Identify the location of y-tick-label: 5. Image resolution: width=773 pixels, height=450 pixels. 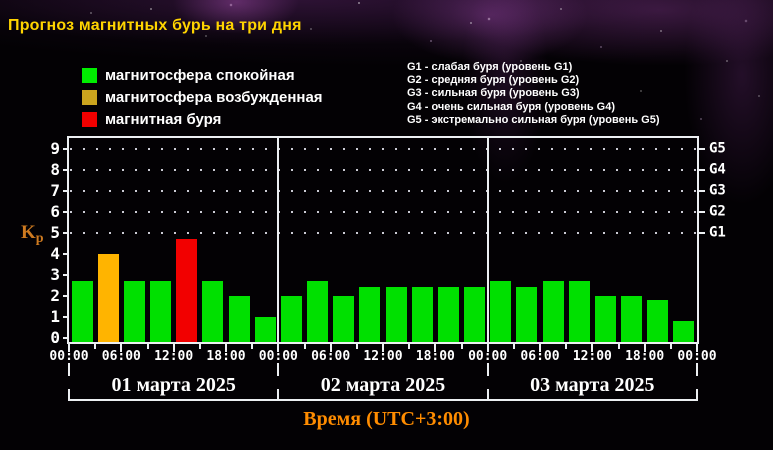
(55, 232).